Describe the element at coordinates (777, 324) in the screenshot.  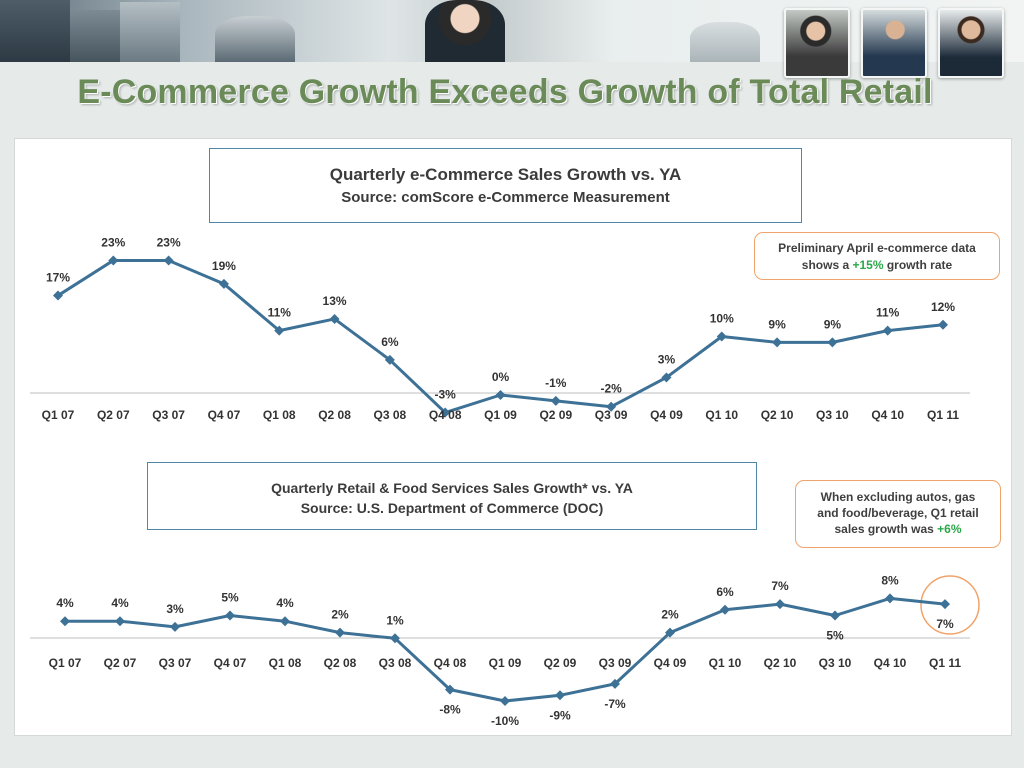
I see `chart1-data-label: 9%` at that location.